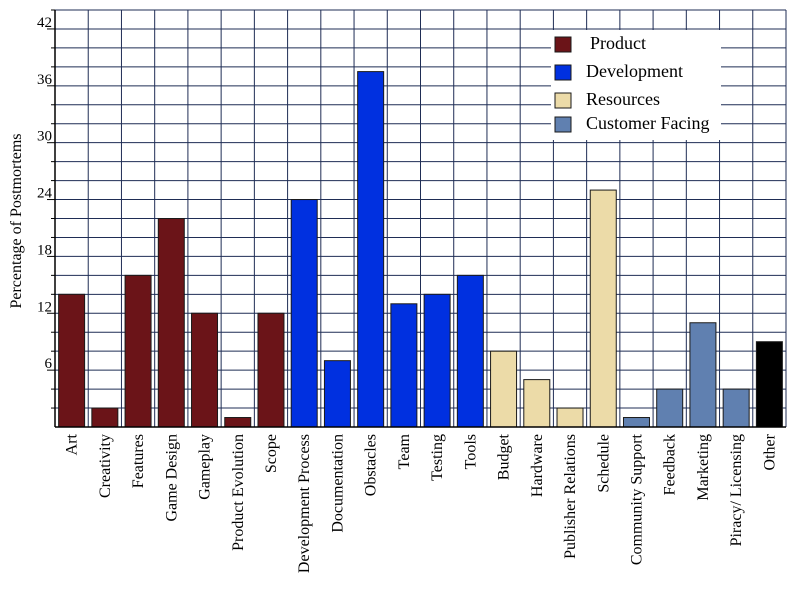 The image size is (798, 600). What do you see at coordinates (570, 496) in the screenshot?
I see `x-tick-label: Publisher Relations` at bounding box center [570, 496].